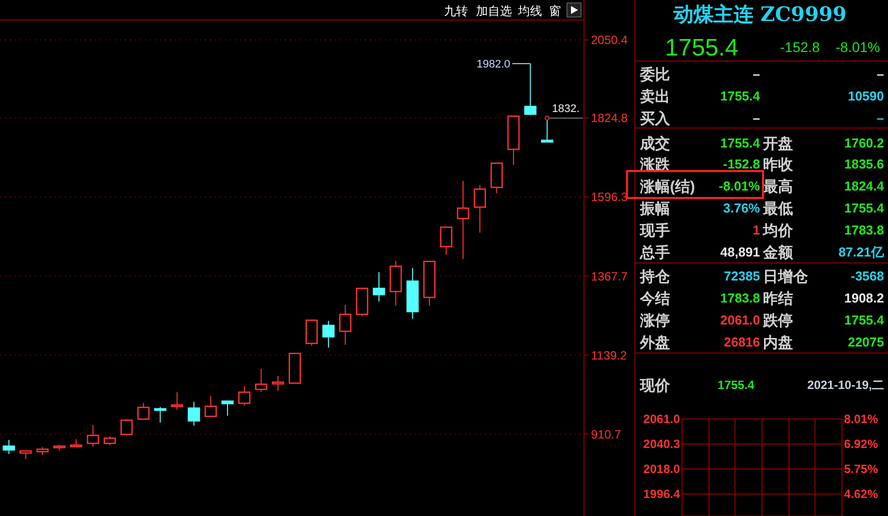  I want to click on text: 跌停, so click(777, 321).